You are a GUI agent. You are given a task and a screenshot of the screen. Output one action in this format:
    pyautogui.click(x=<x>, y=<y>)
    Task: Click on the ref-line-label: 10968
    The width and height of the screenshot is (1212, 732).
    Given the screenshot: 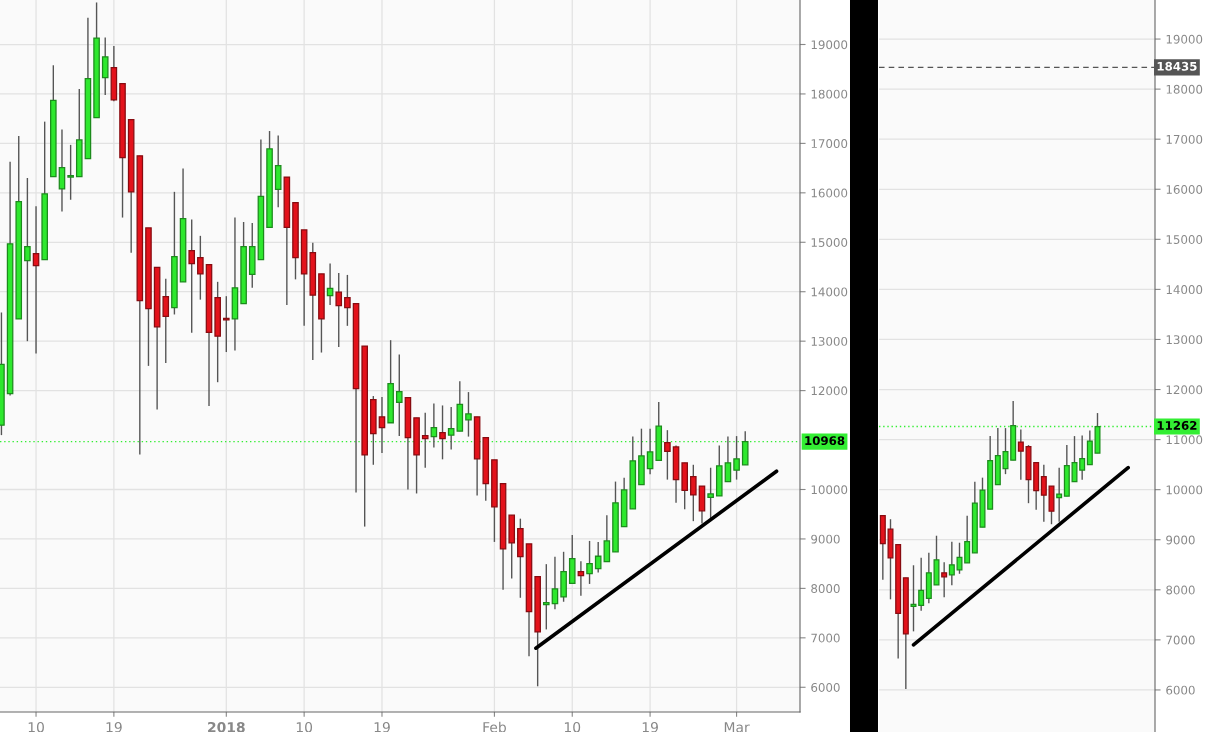 What is the action you would take?
    pyautogui.click(x=825, y=441)
    